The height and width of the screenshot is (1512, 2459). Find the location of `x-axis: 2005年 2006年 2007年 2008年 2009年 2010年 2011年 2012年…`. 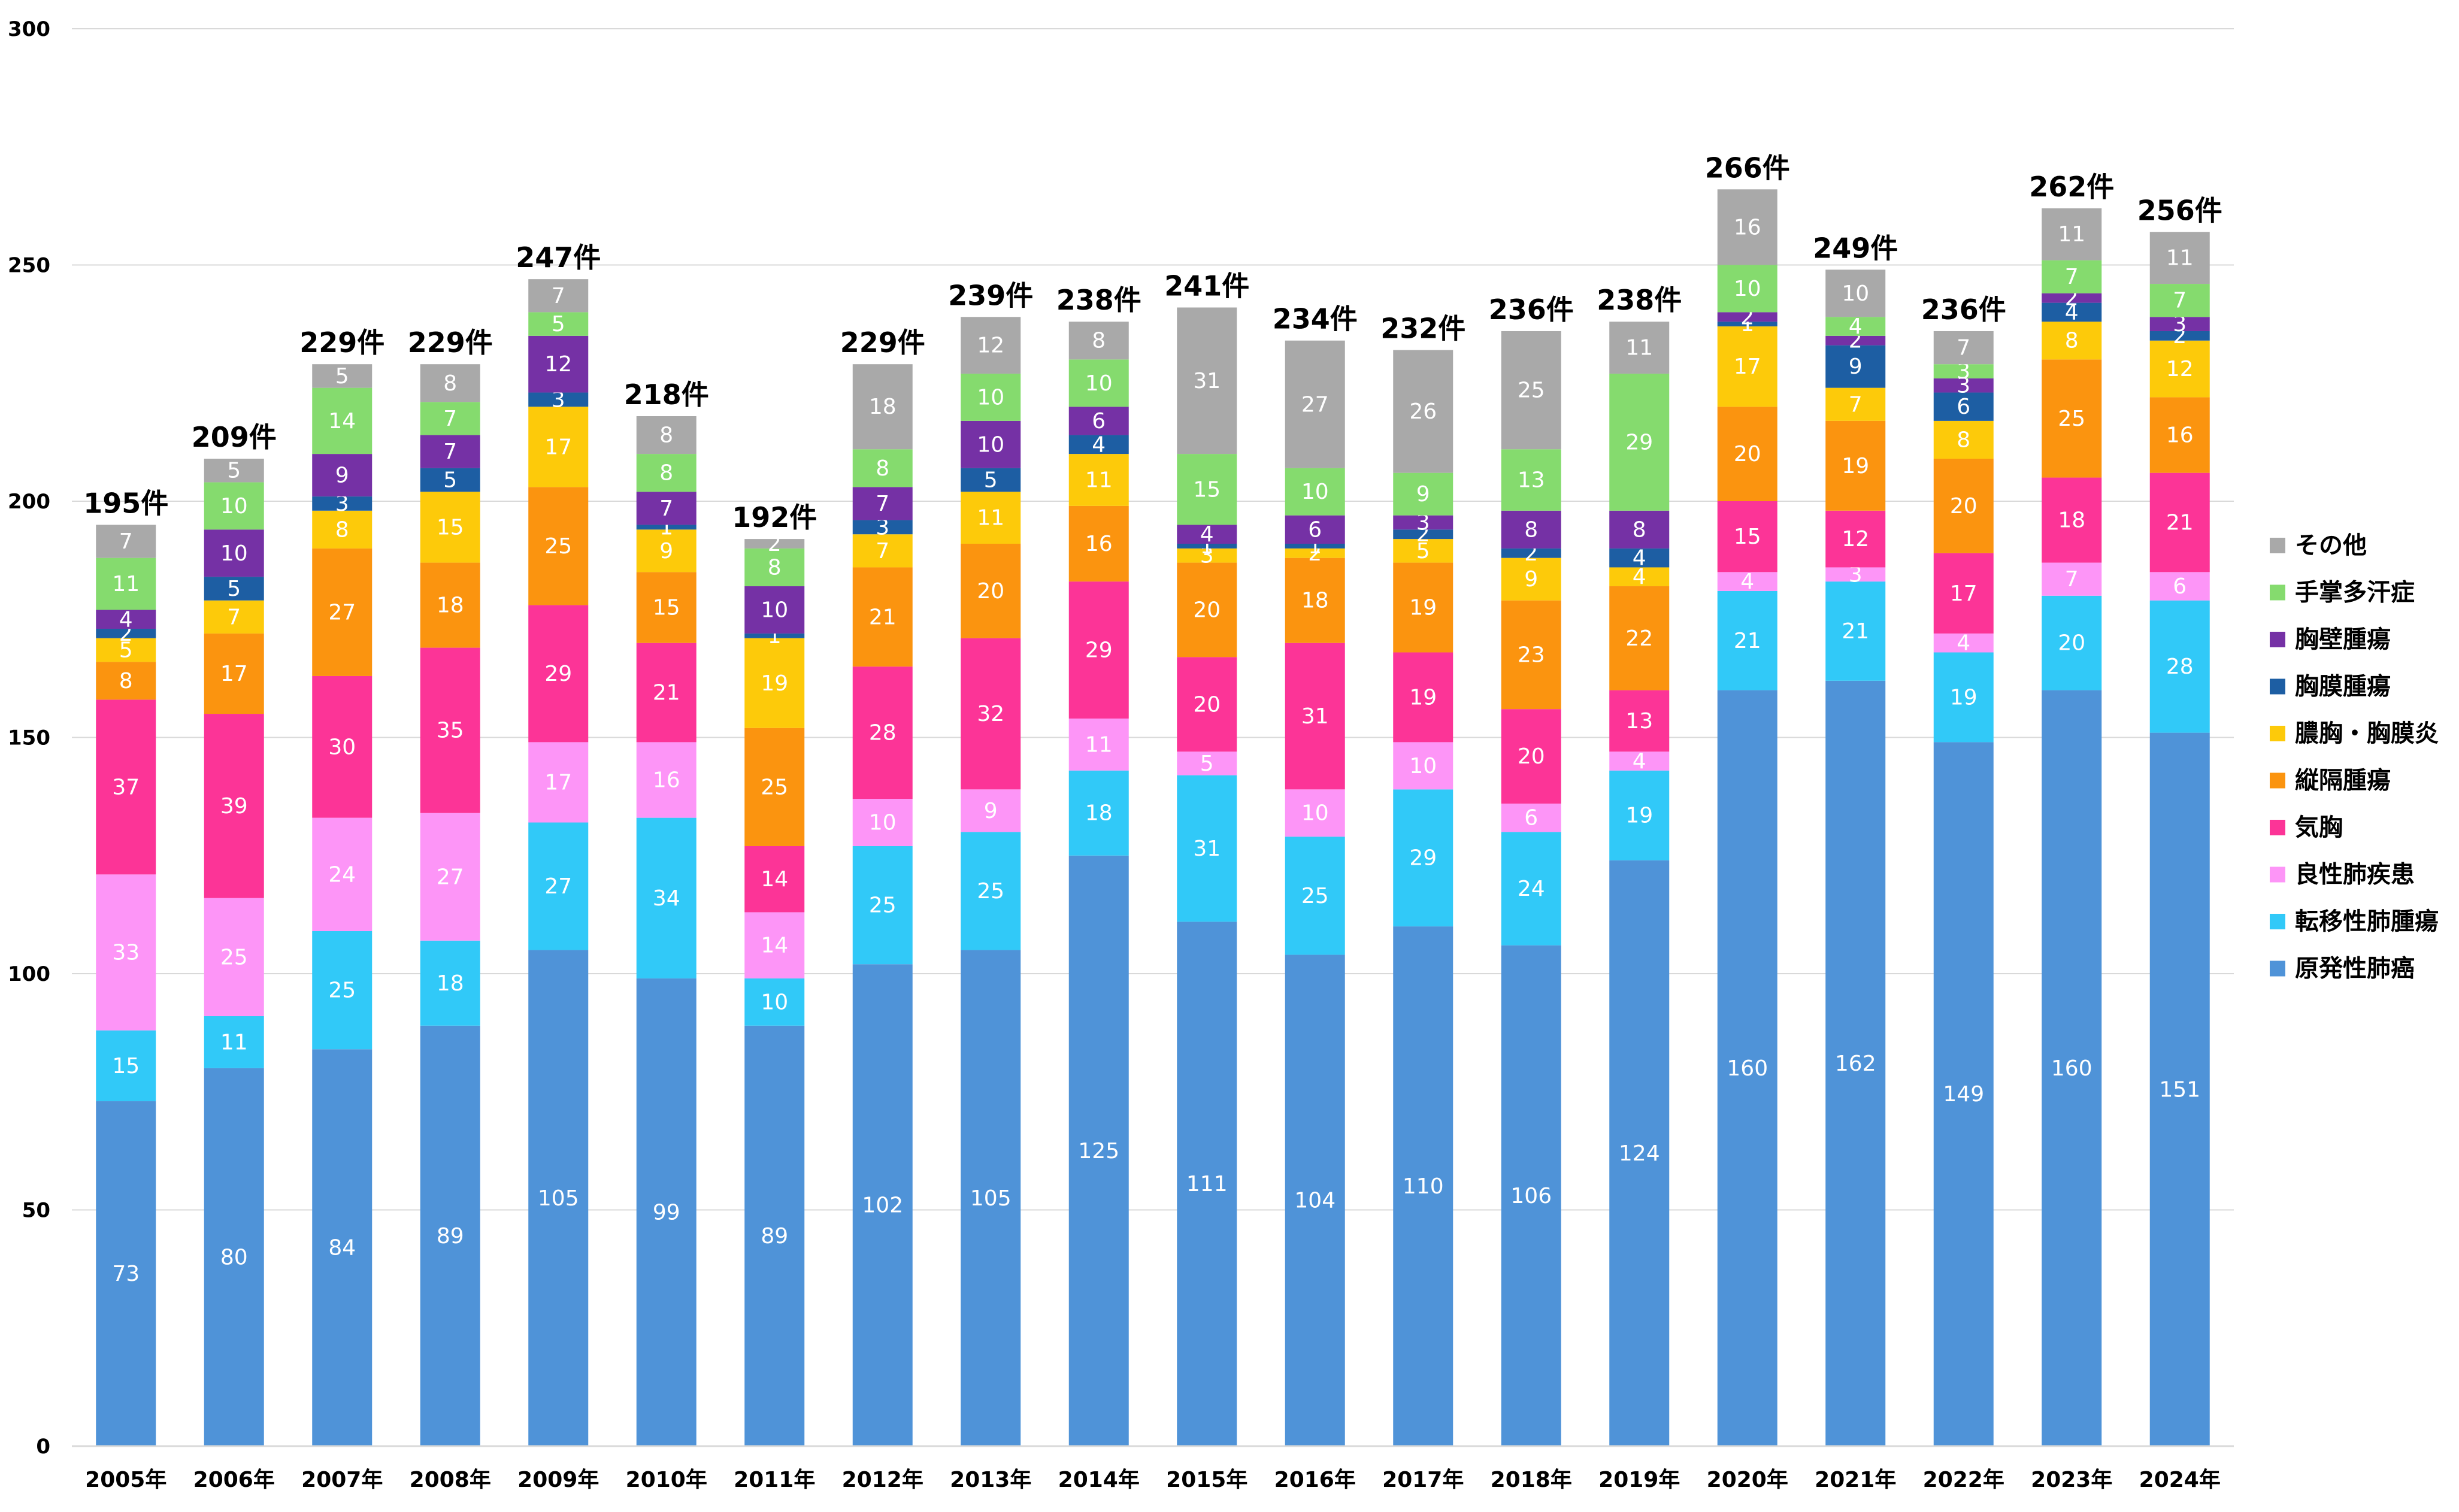

x-axis: 2005年 2006年 2007年 2008年 2009年 2010年 2011年 2012年… is located at coordinates (1153, 1468).